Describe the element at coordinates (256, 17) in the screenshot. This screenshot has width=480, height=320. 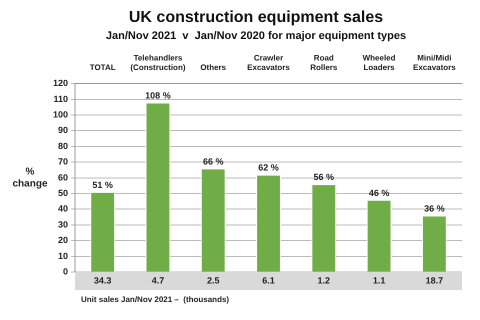
I see `chart-title: UK construction equipment sales` at that location.